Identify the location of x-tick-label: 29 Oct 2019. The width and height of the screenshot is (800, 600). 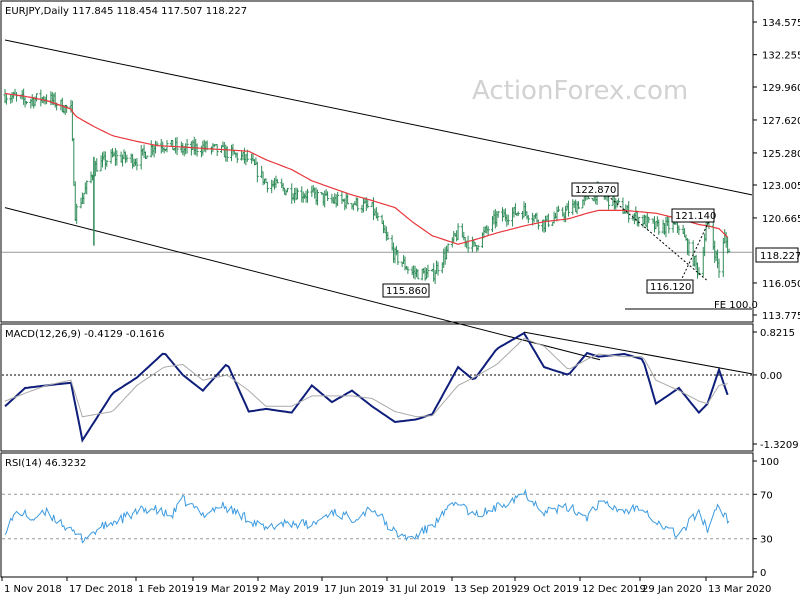
(548, 589).